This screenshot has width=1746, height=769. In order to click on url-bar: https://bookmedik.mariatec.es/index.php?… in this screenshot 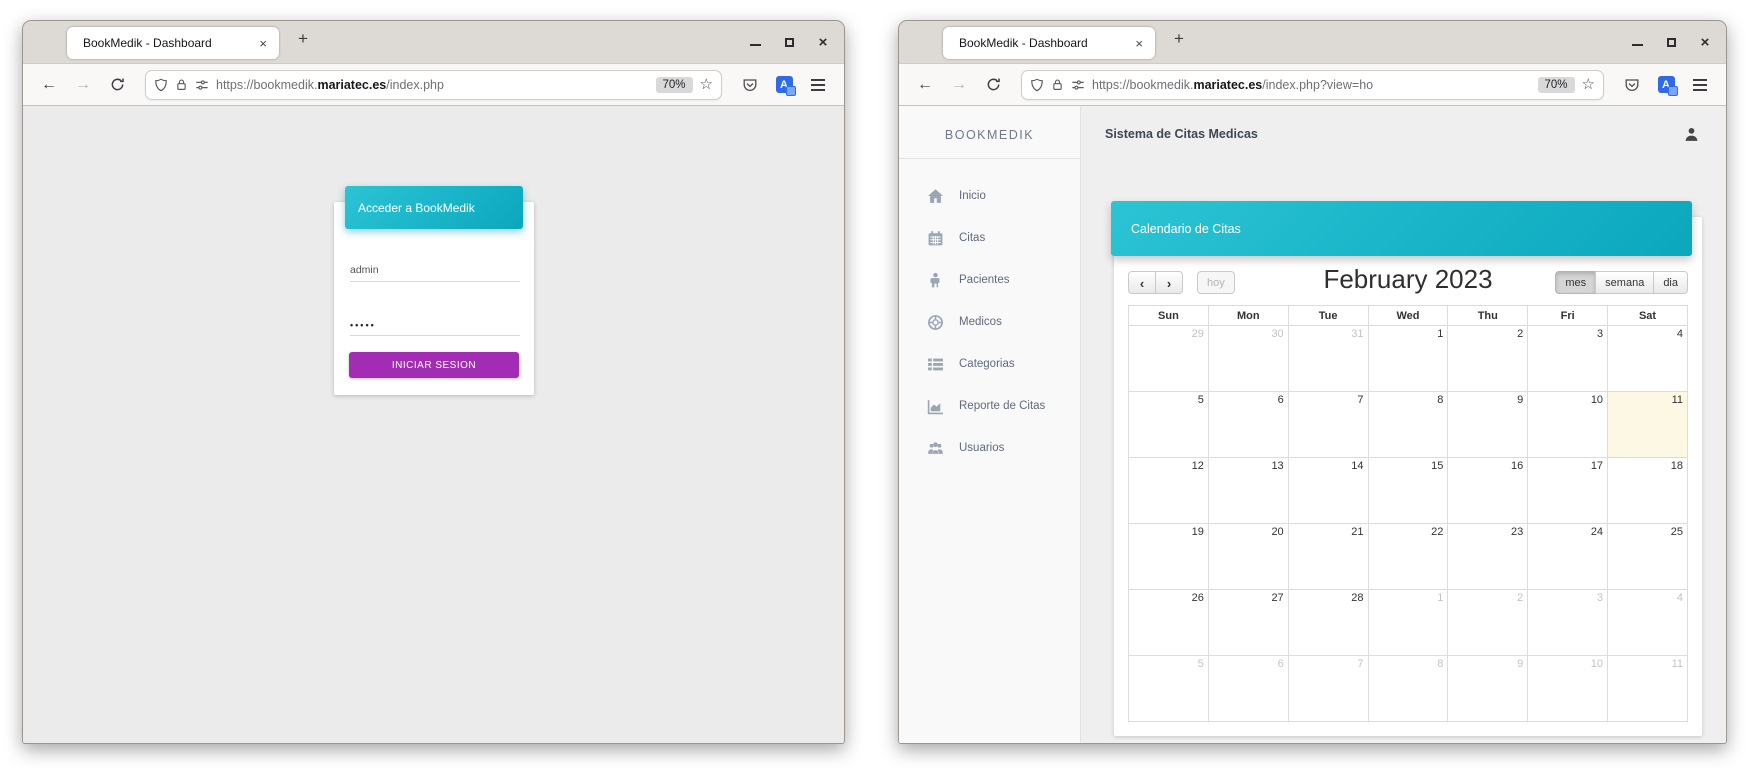, I will do `click(1312, 84)`.